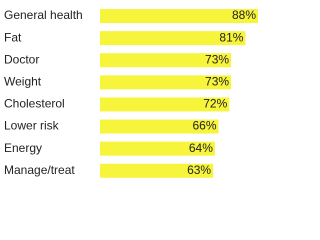 This screenshot has height=240, width=320. I want to click on value-label: 88%, so click(244, 15).